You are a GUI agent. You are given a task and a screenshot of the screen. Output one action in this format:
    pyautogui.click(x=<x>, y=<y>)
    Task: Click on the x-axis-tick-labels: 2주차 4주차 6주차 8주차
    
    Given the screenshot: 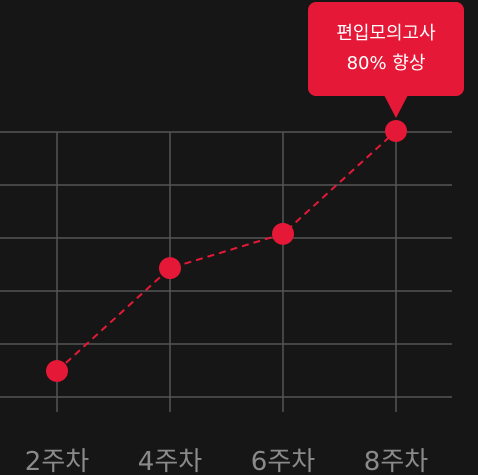 What is the action you would take?
    pyautogui.click(x=226, y=461)
    